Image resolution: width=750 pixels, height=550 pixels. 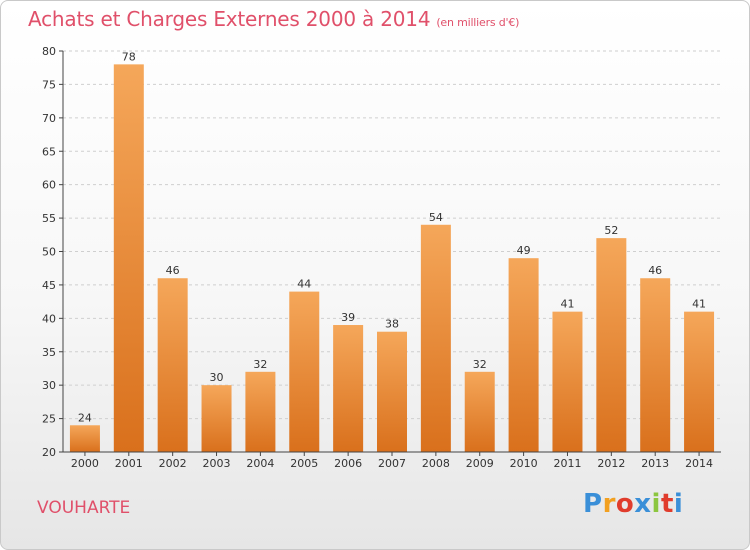 I want to click on x-tick-label: 2009, so click(x=480, y=463).